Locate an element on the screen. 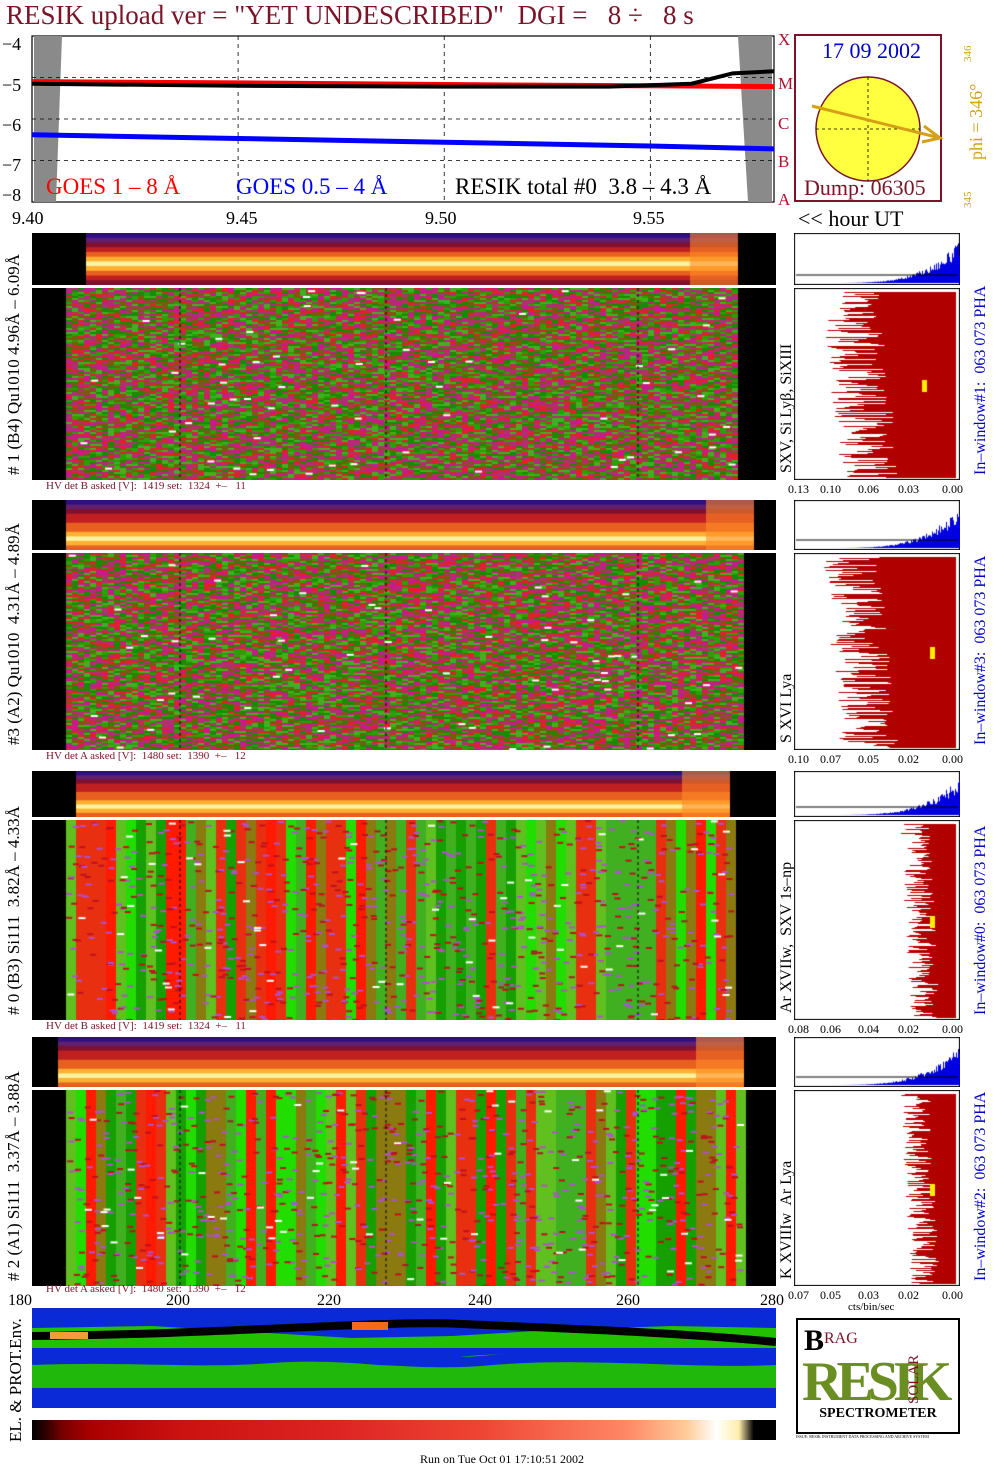  environment-panel is located at coordinates (404, 1358).